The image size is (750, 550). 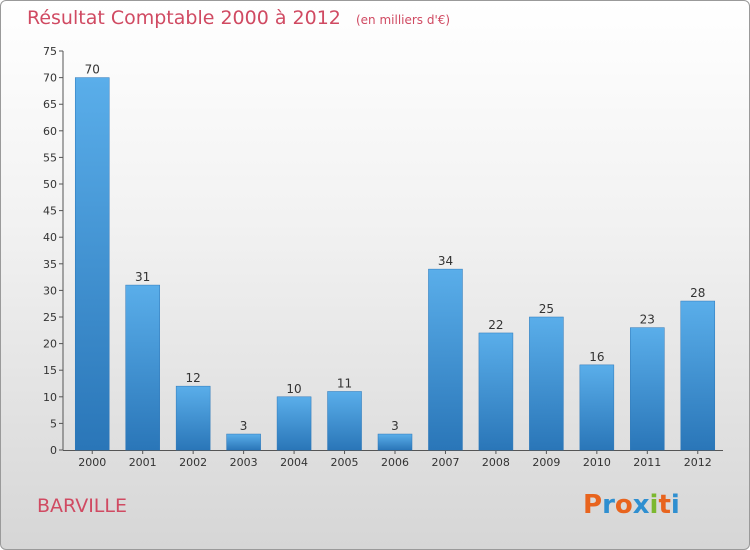 I want to click on x-tick-label: 2006, so click(x=395, y=462).